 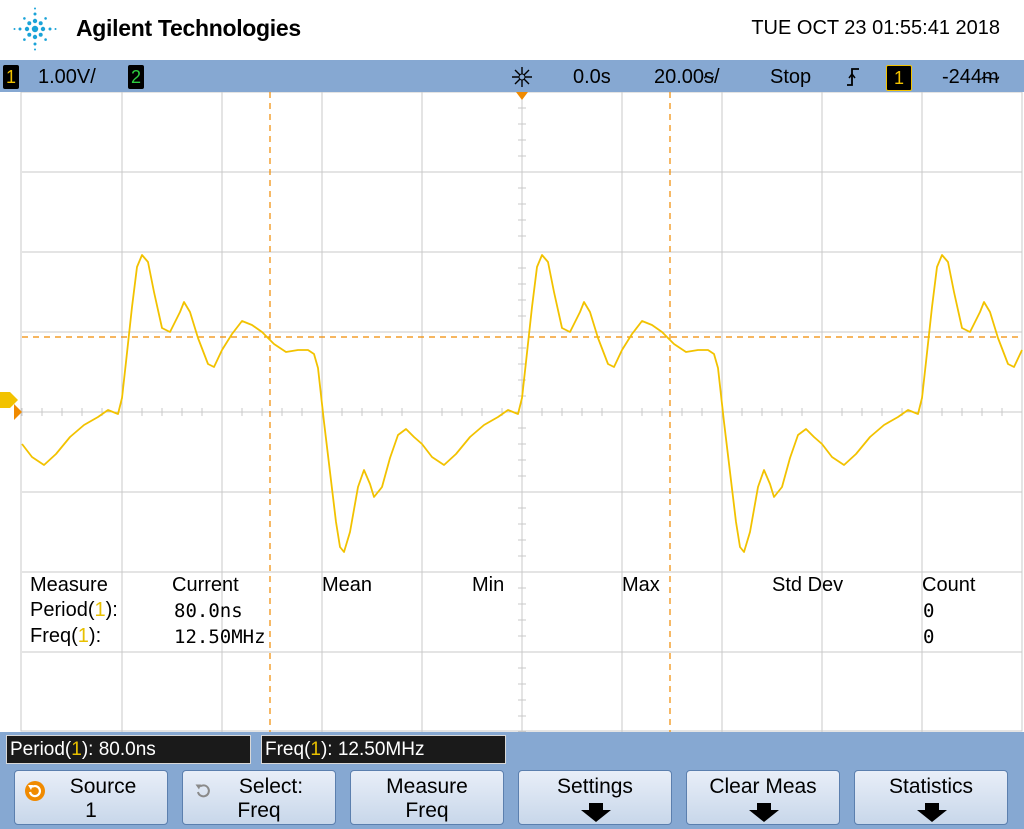 What do you see at coordinates (931, 797) in the screenshot?
I see `statistics-softkey: Statistics` at bounding box center [931, 797].